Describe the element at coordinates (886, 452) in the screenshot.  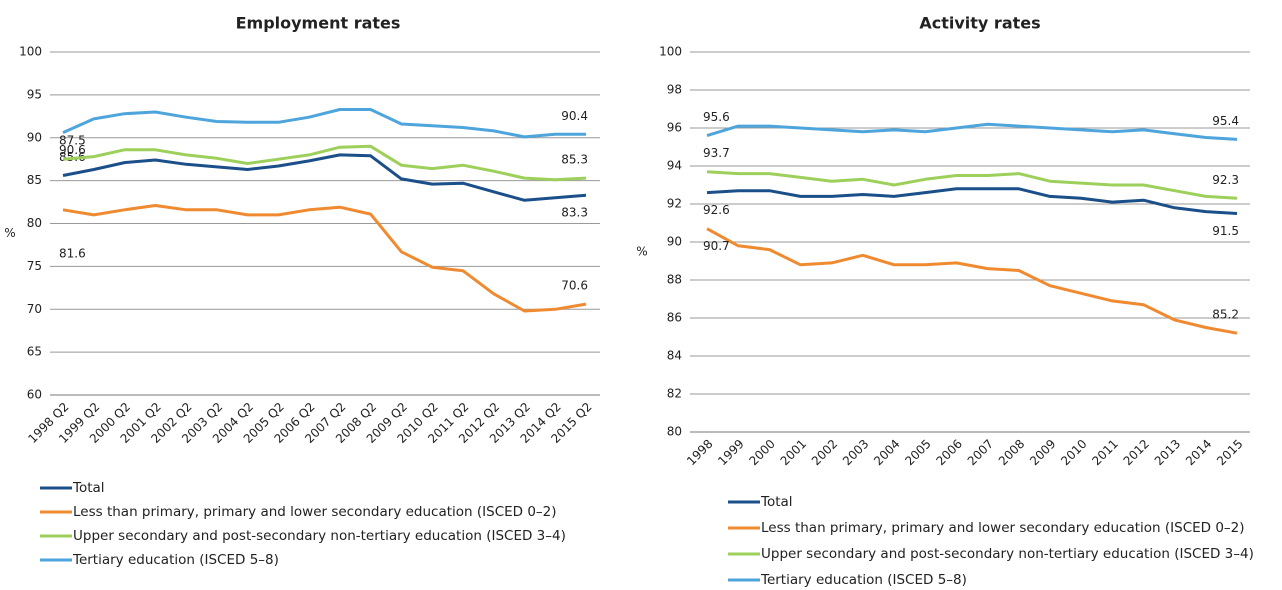
I see `x-tick-label: 2004` at that location.